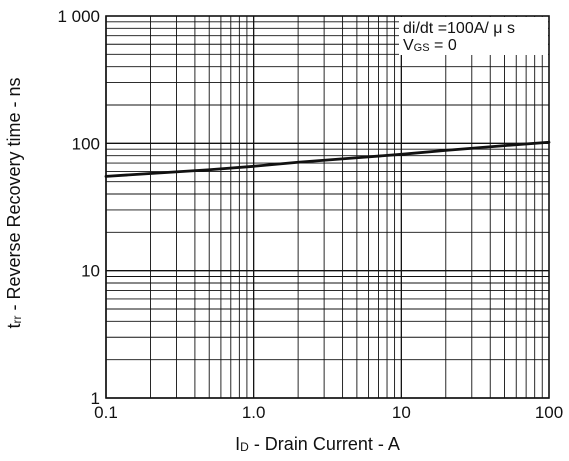  Describe the element at coordinates (459, 28) in the screenshot. I see `annotation-didt: di/dt =100A/ μ s` at that location.